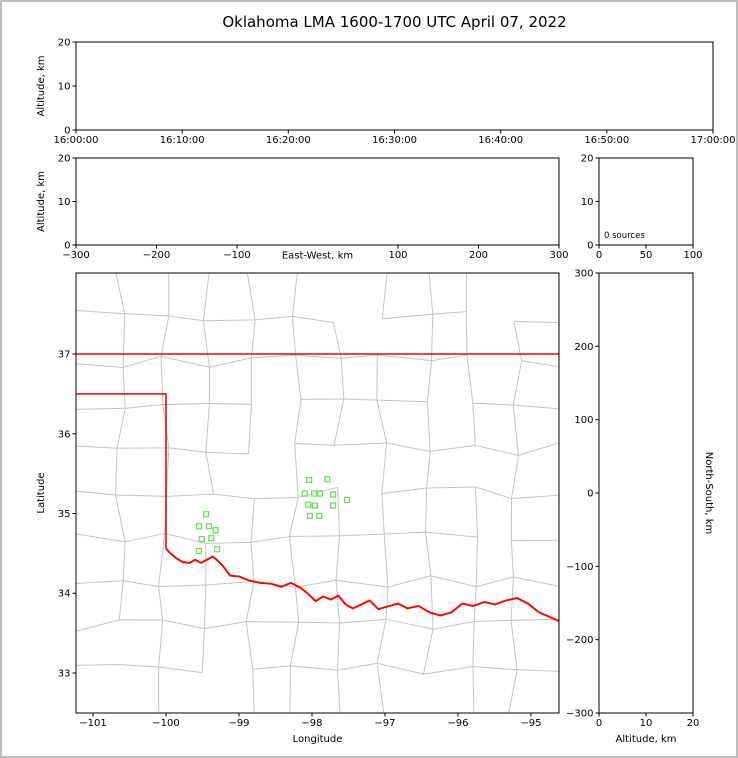  I want to click on x-tick-label: −200, so click(156, 255).